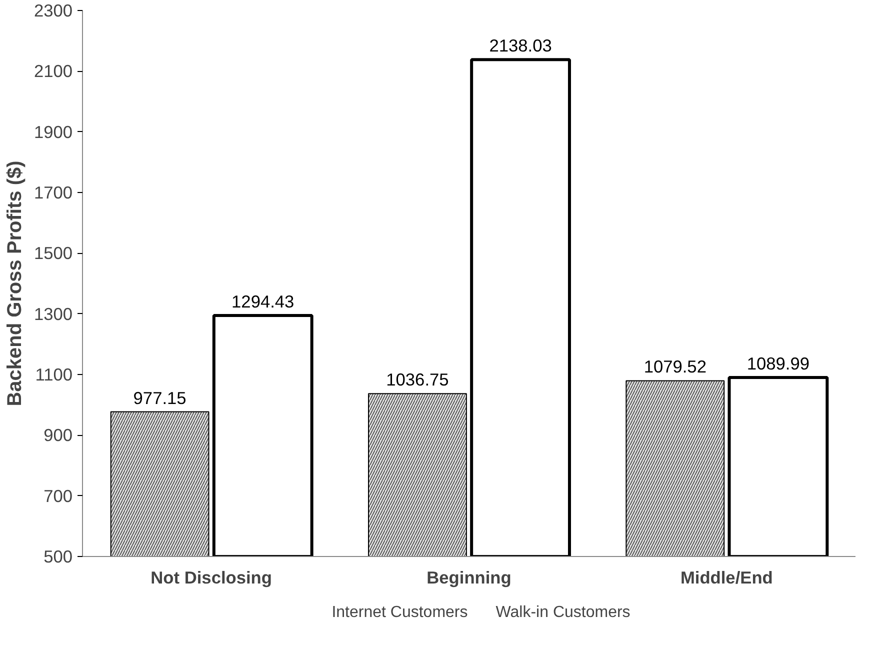 This screenshot has width=872, height=647. What do you see at coordinates (53, 132) in the screenshot?
I see `y-tick-label: 1900` at bounding box center [53, 132].